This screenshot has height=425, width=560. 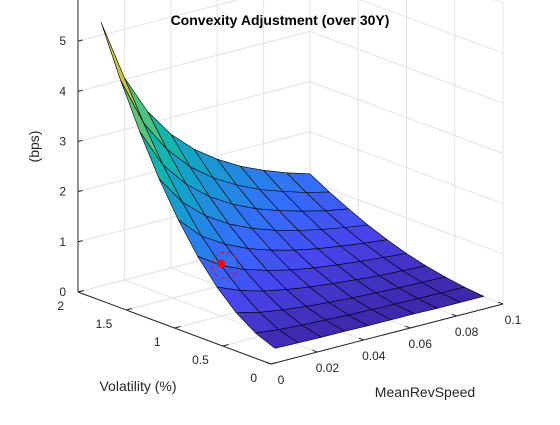 What do you see at coordinates (200, 360) in the screenshot?
I see `y-tick-label: 0.5` at bounding box center [200, 360].